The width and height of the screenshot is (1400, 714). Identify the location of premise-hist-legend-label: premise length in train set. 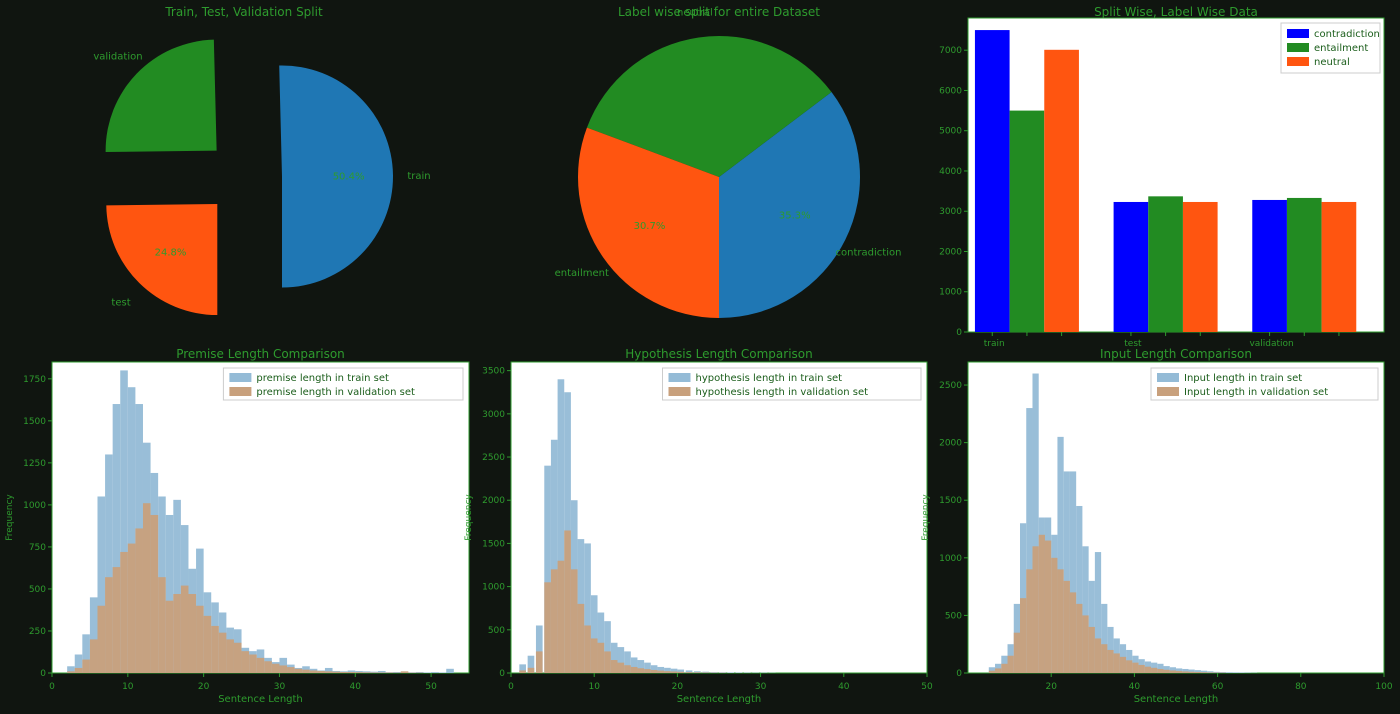
(322, 378).